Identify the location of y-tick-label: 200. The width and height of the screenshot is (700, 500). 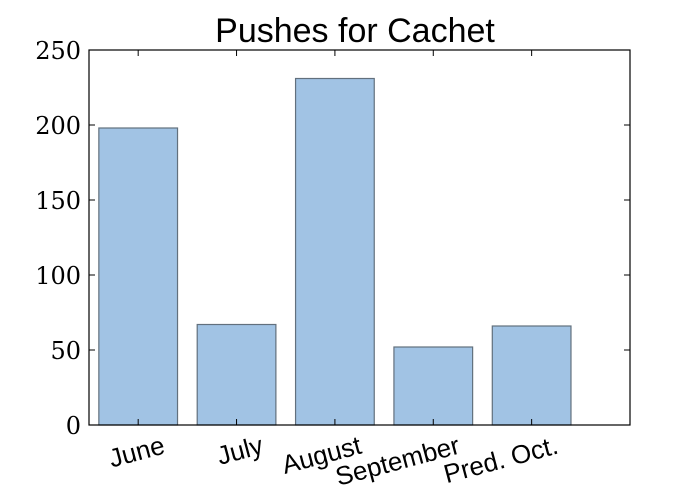
(58, 126).